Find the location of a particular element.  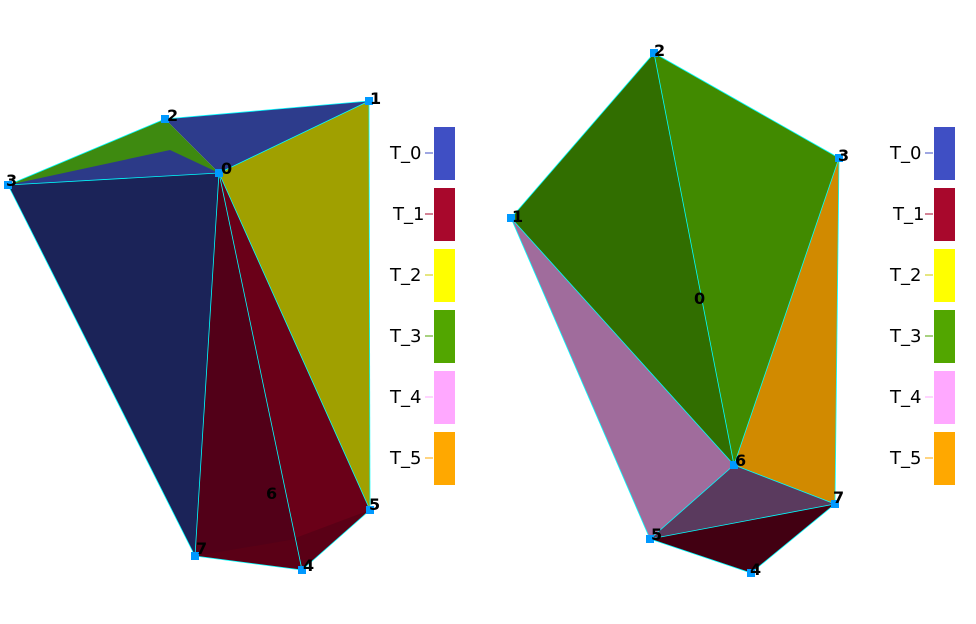

left-legend-item-5: T_5 is located at coordinates (422, 458).